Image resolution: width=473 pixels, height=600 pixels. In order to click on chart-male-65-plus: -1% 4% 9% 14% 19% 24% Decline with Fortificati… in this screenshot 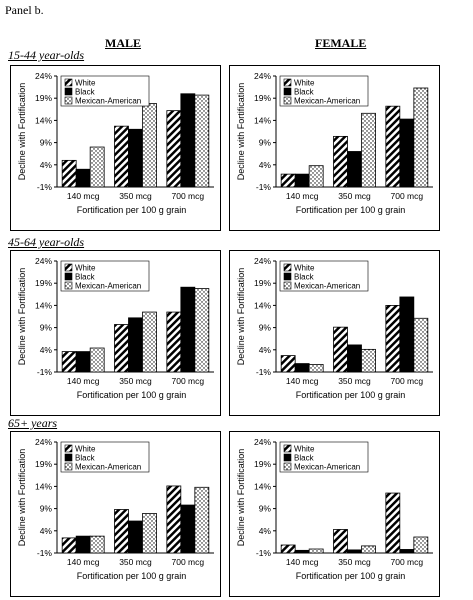, I will do `click(115, 514)`.